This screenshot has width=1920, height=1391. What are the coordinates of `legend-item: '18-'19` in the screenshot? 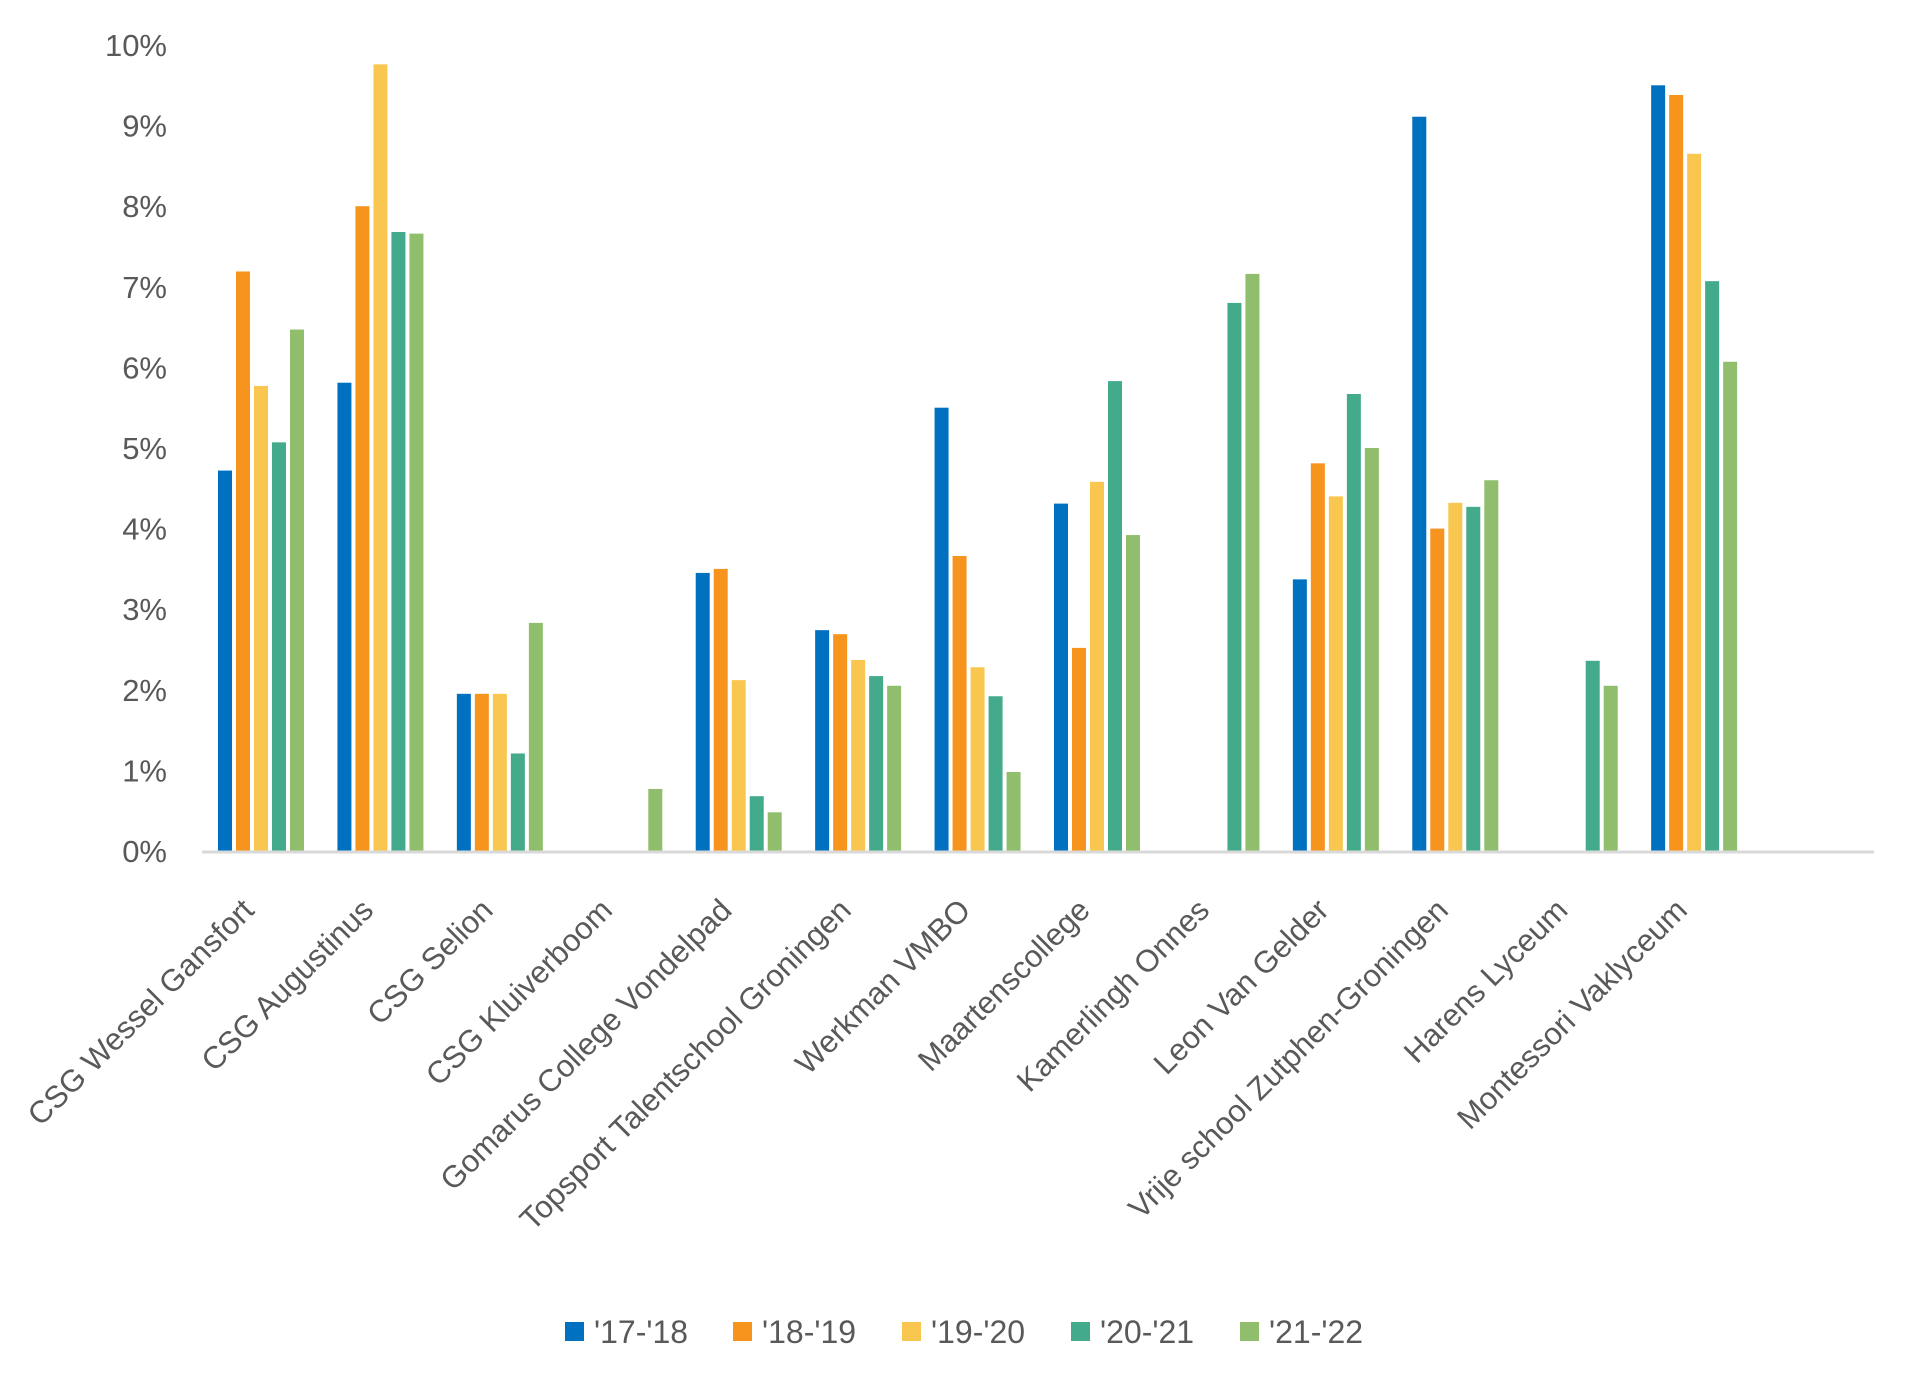 It's located at (794, 1332).